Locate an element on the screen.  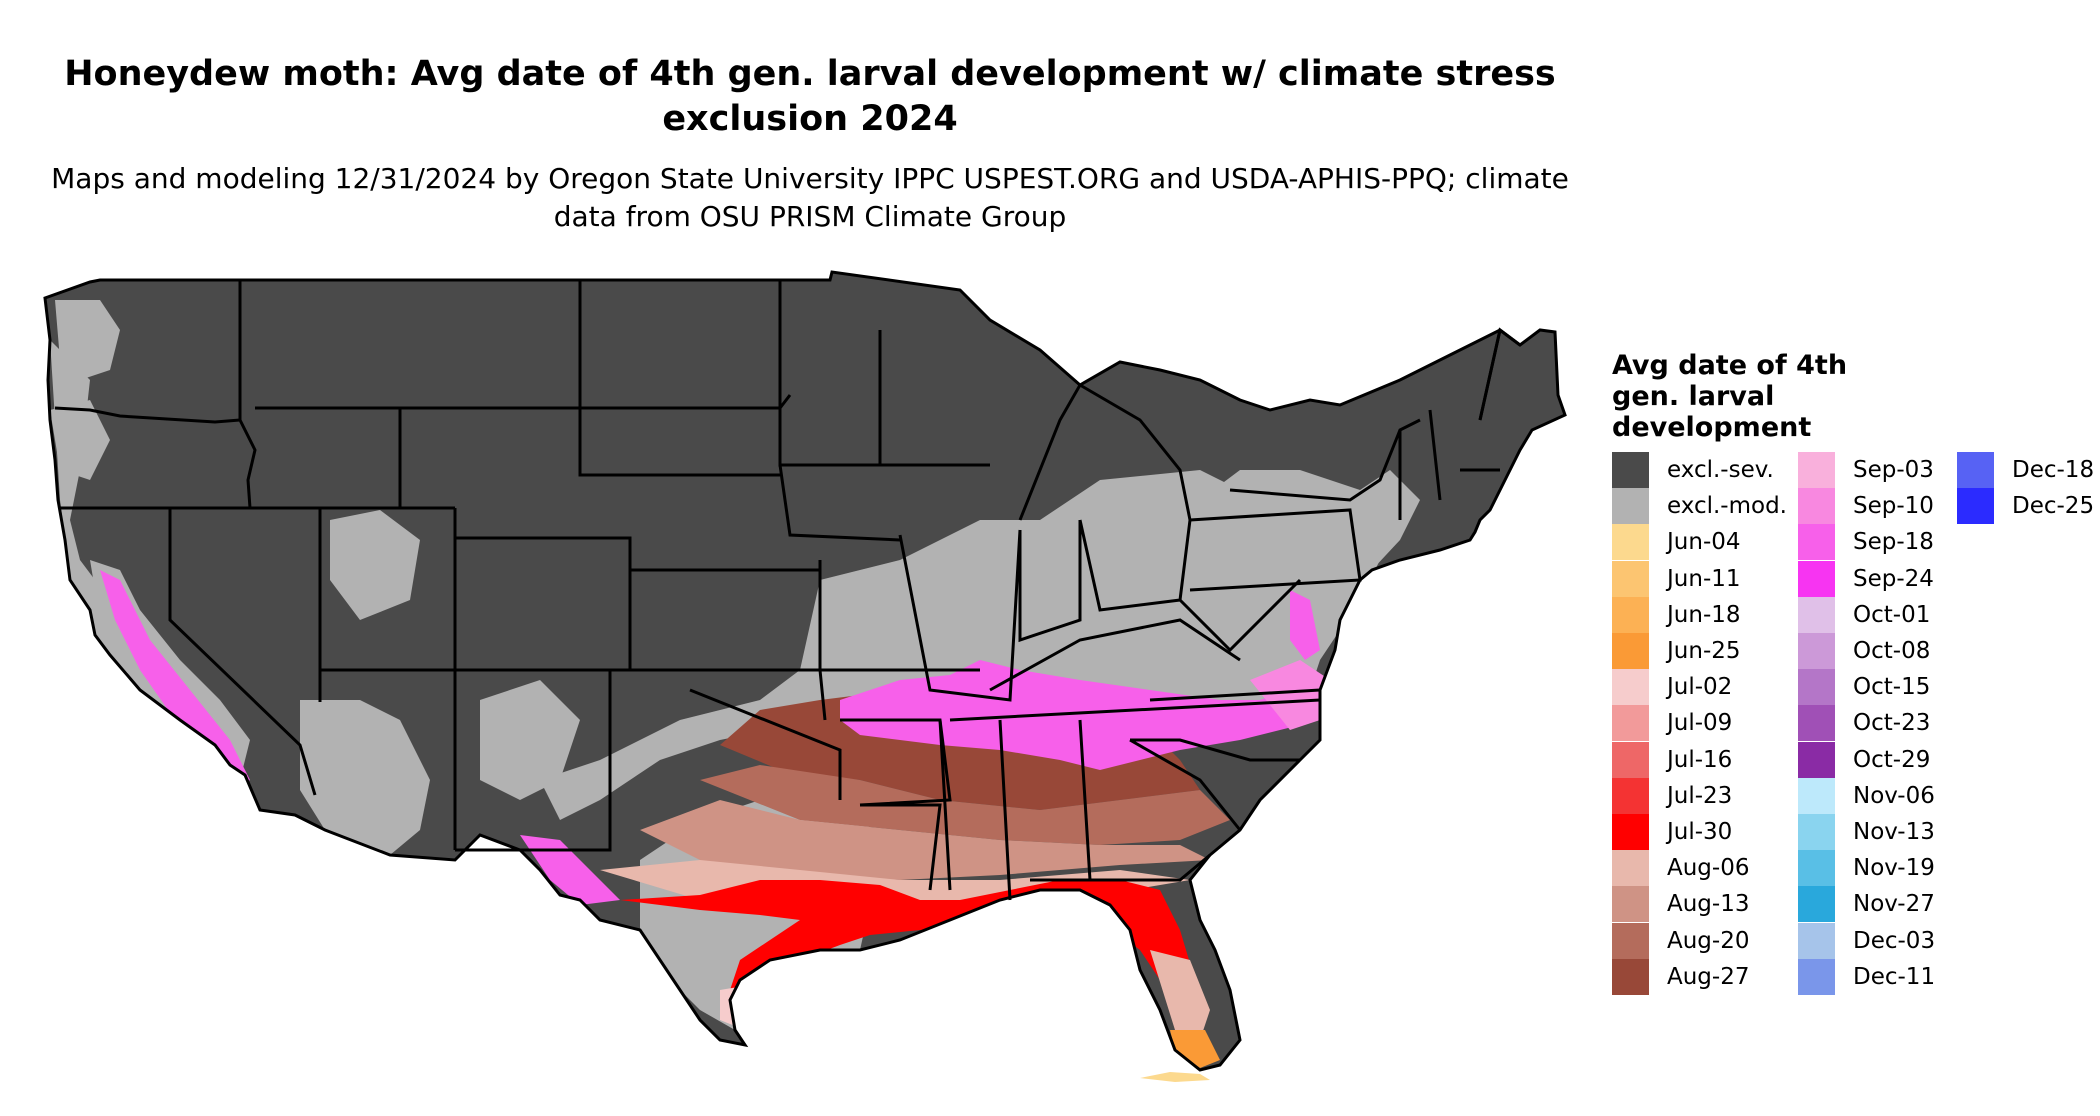
border-ia is located at coordinates (839, 503).